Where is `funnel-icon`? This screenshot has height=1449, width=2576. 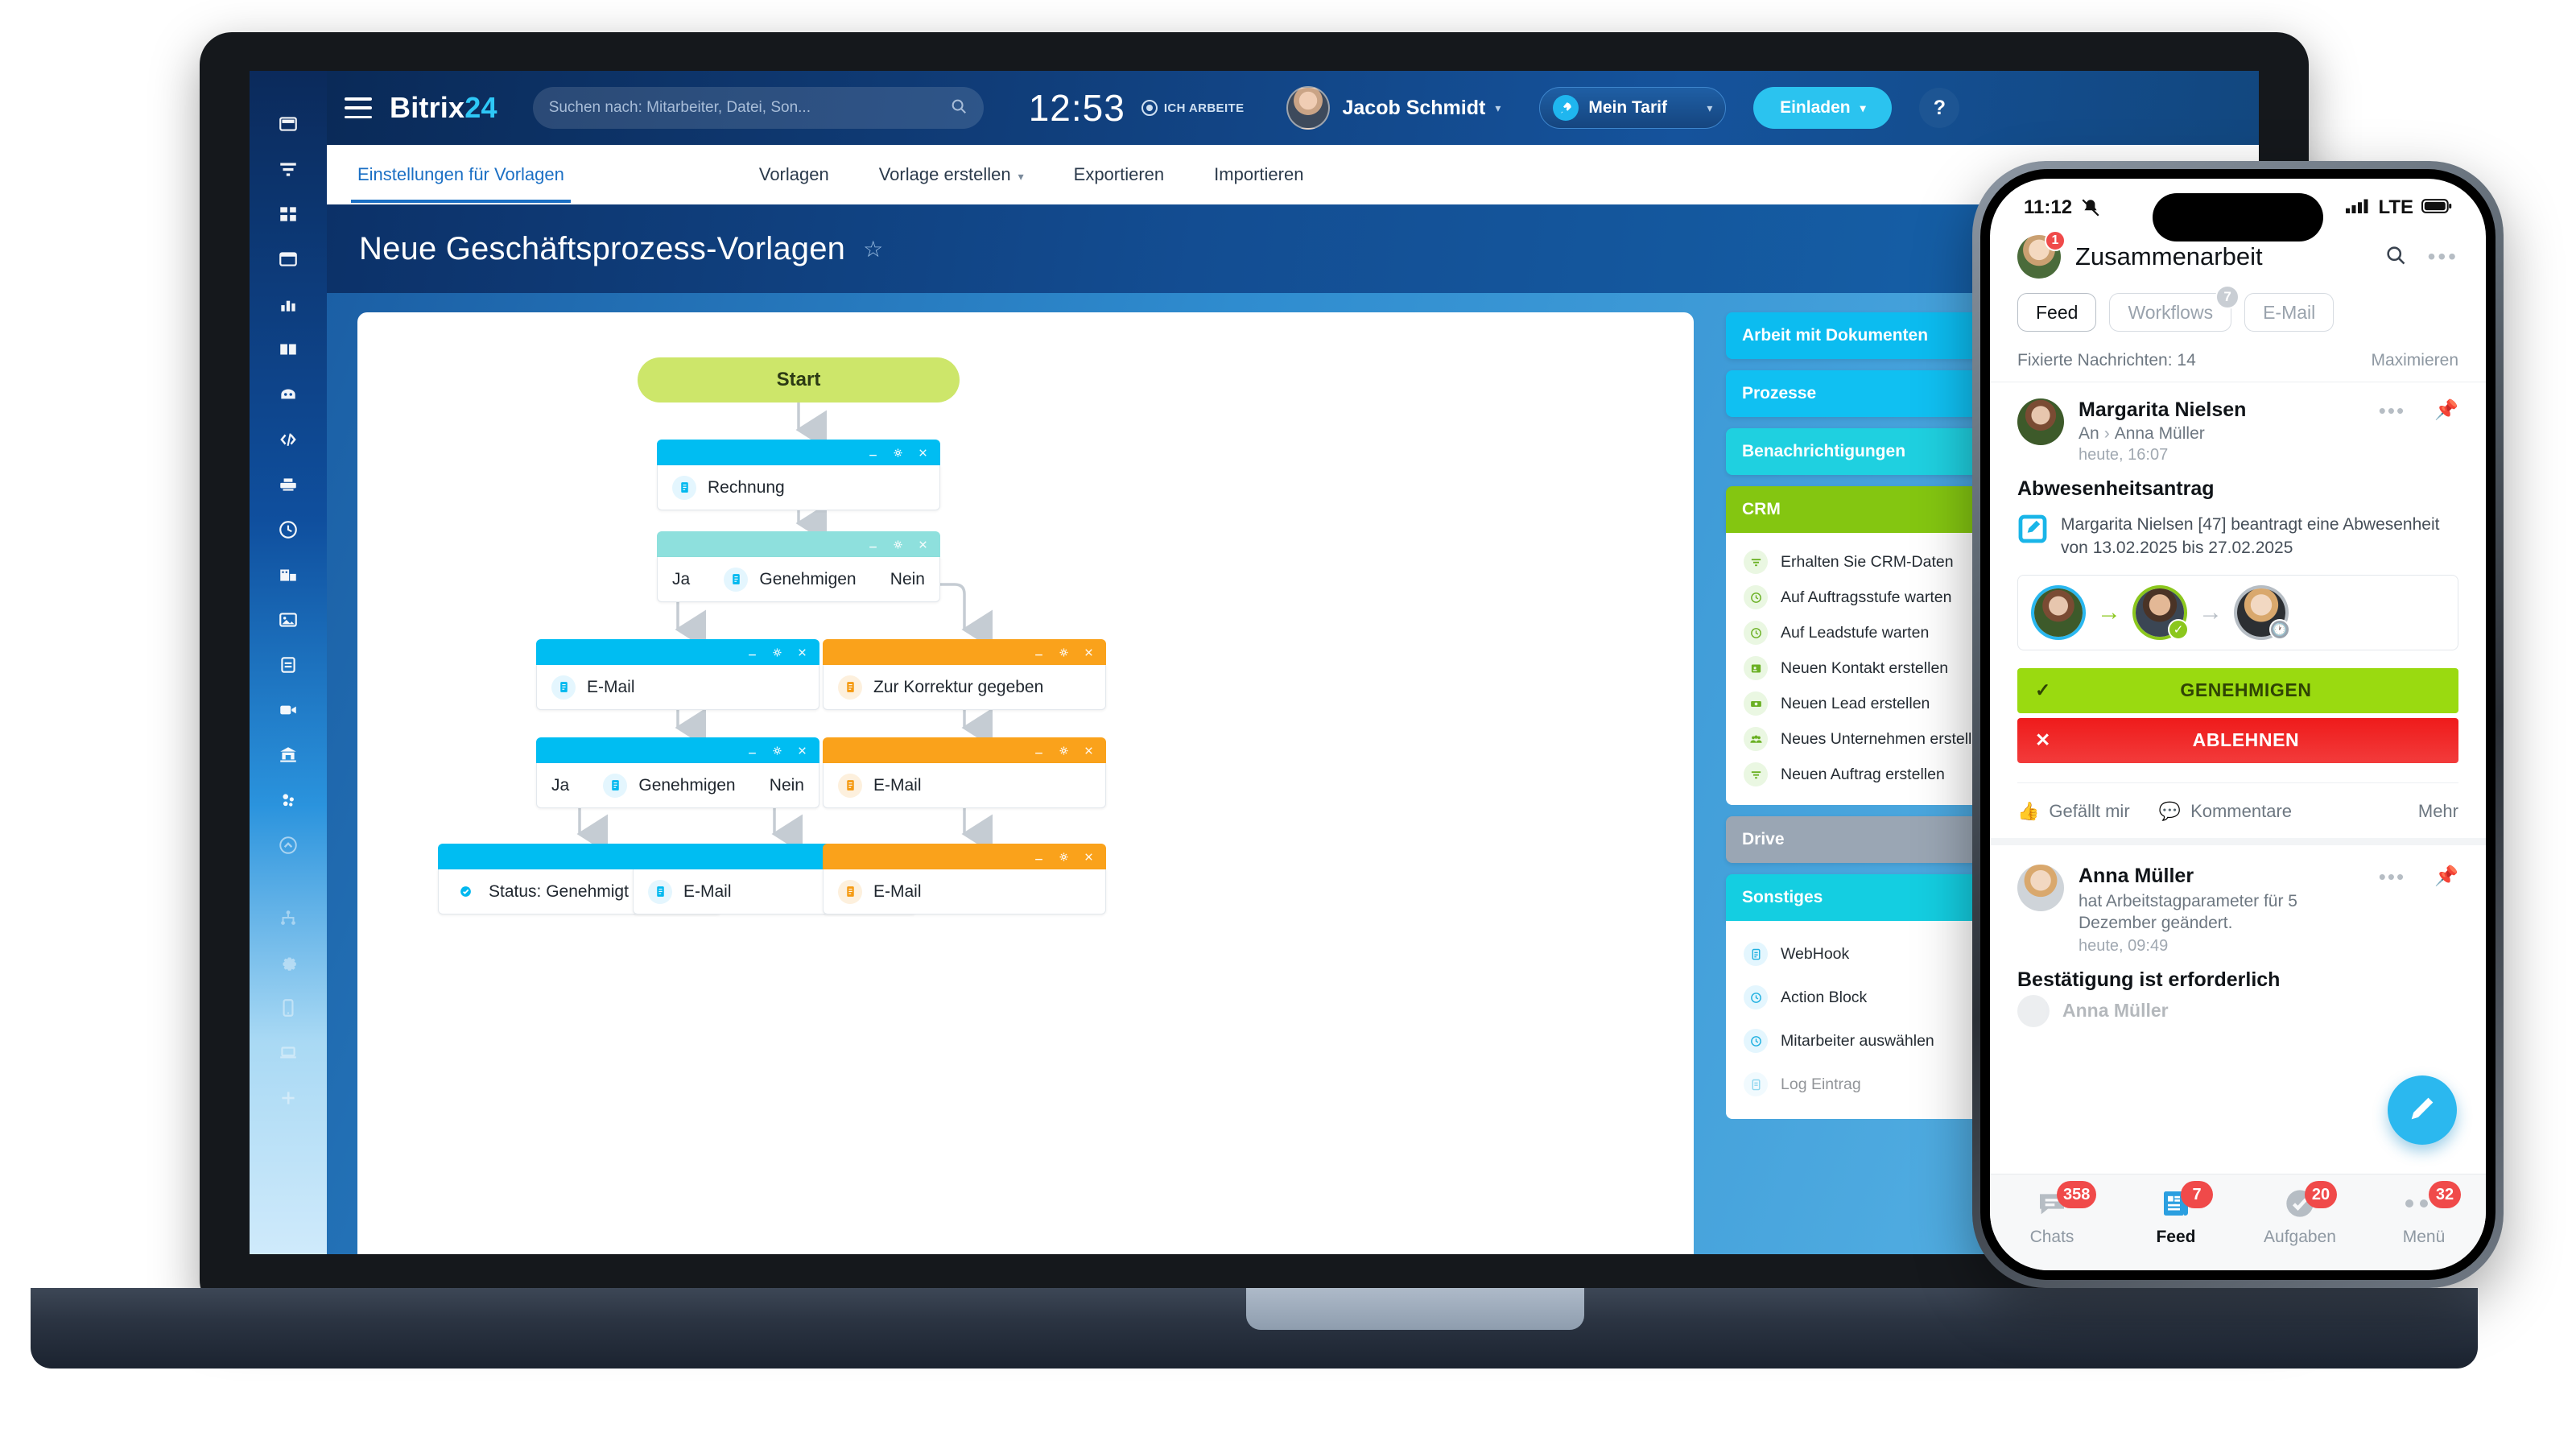
funnel-icon is located at coordinates (288, 169).